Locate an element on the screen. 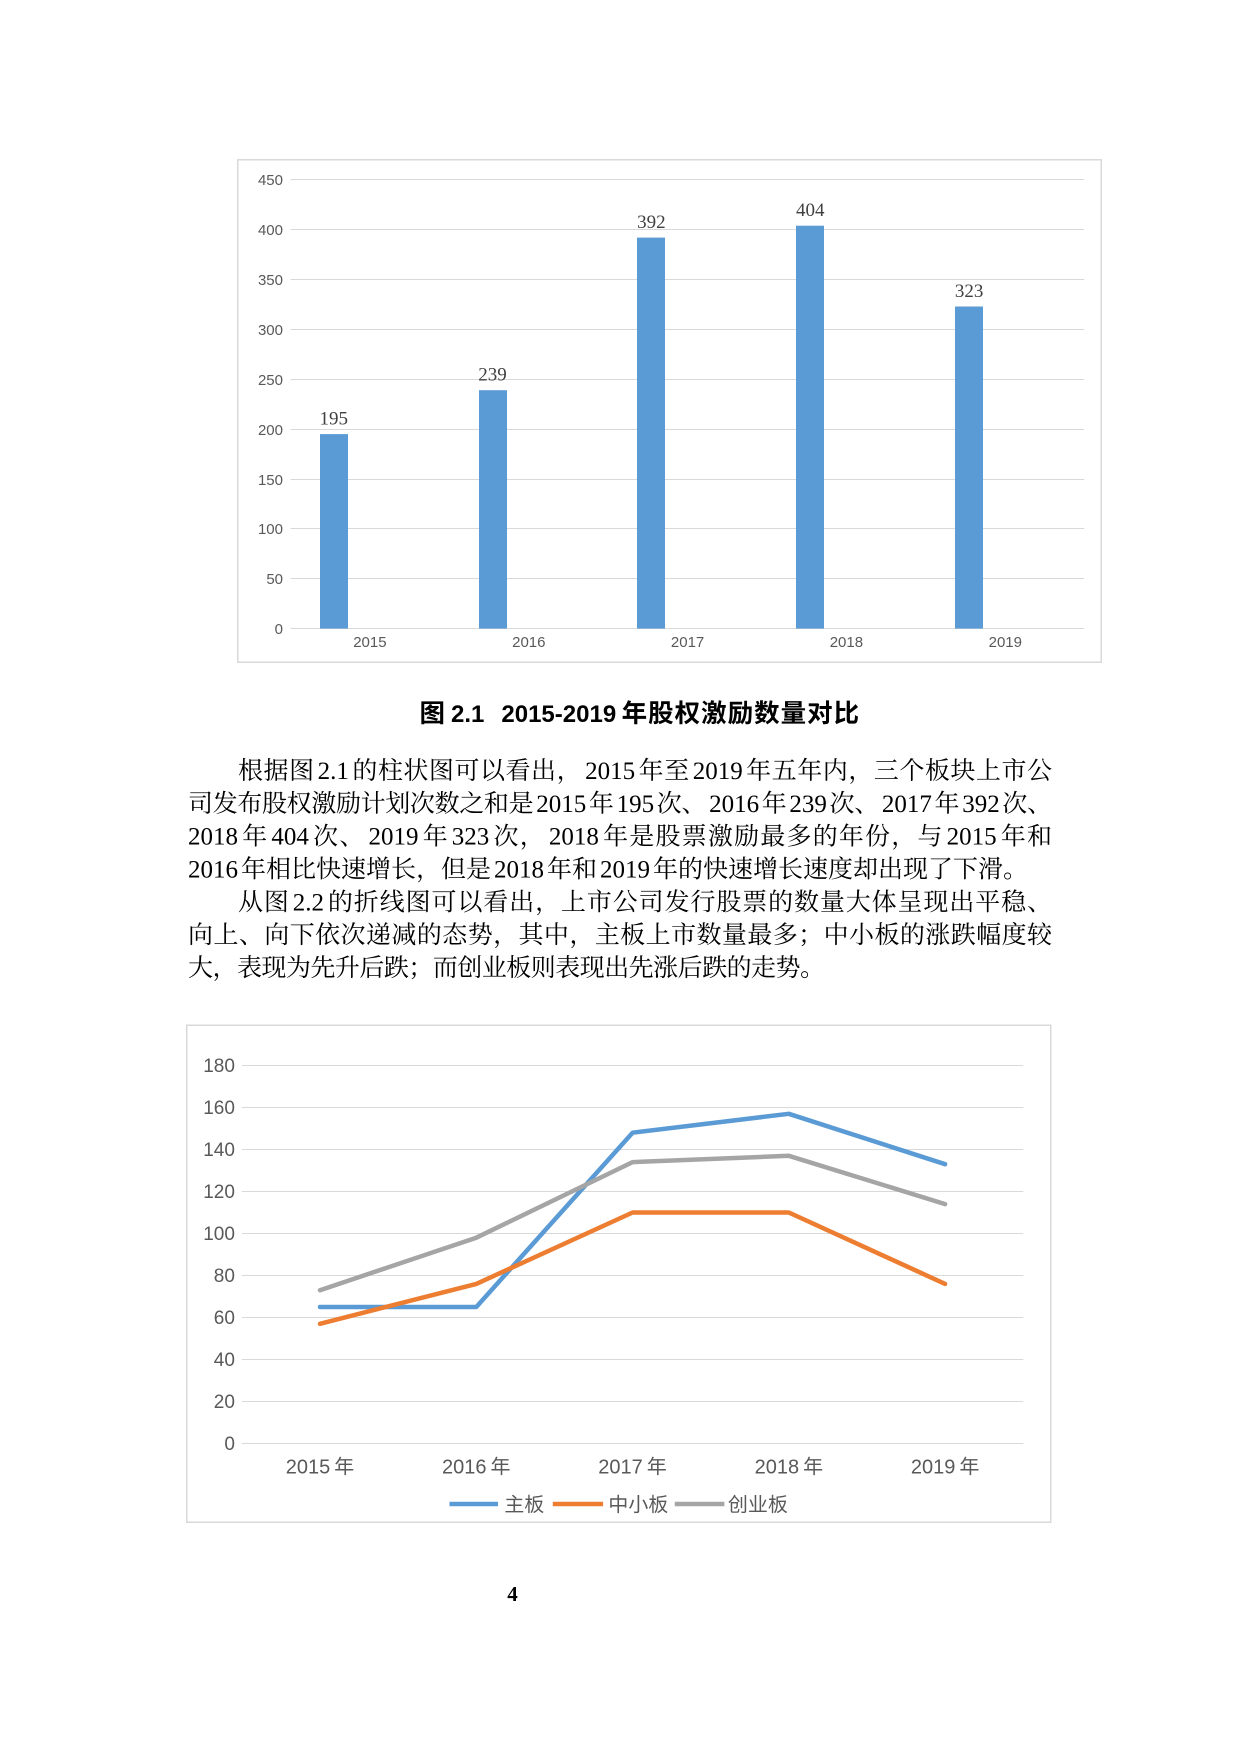 This screenshot has height=1759, width=1240. svg-text: 450 is located at coordinates (270, 180).